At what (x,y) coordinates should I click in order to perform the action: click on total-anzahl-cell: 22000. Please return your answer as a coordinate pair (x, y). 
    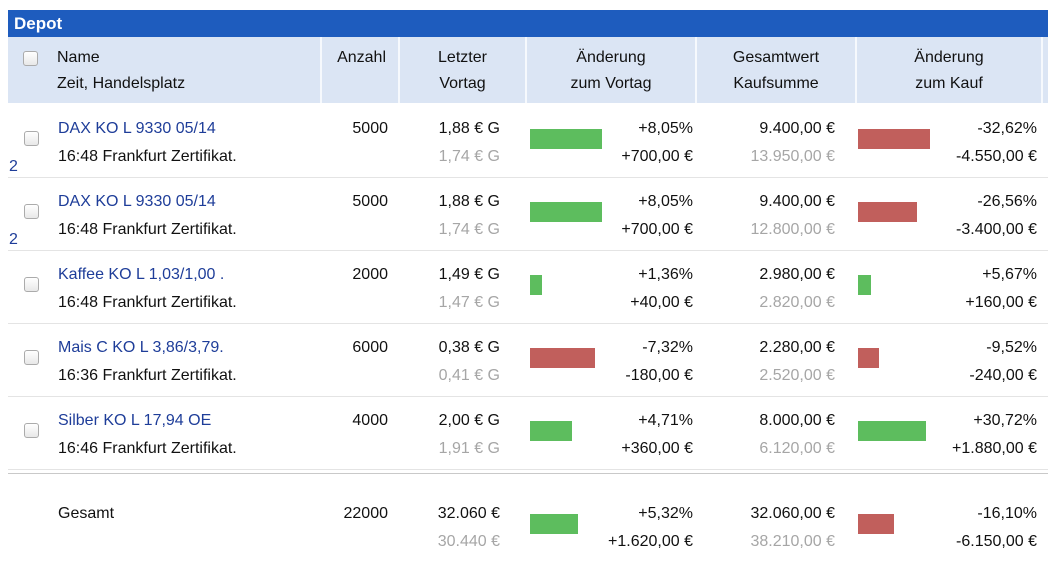
    Looking at the image, I should click on (366, 513).